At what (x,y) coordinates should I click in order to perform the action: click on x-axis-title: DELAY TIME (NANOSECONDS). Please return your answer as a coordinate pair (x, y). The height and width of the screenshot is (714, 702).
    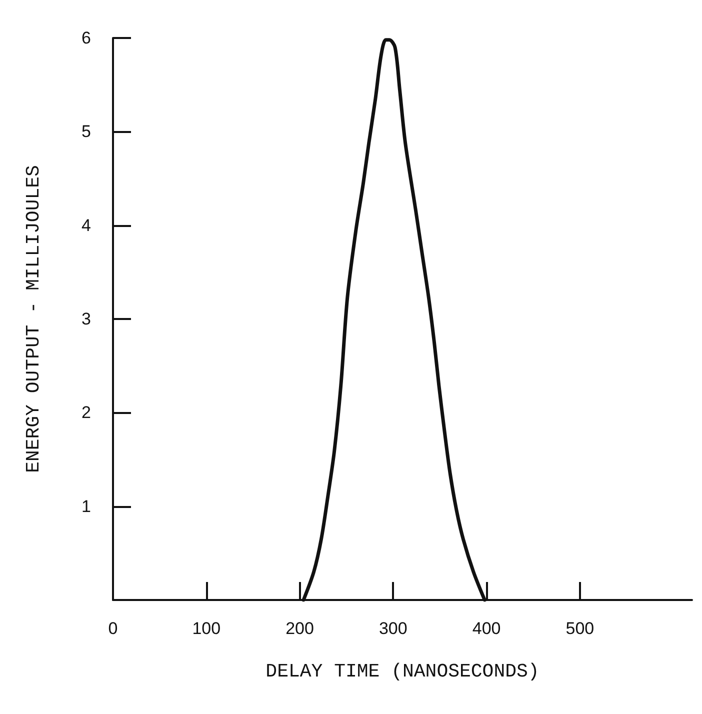
    Looking at the image, I should click on (403, 671).